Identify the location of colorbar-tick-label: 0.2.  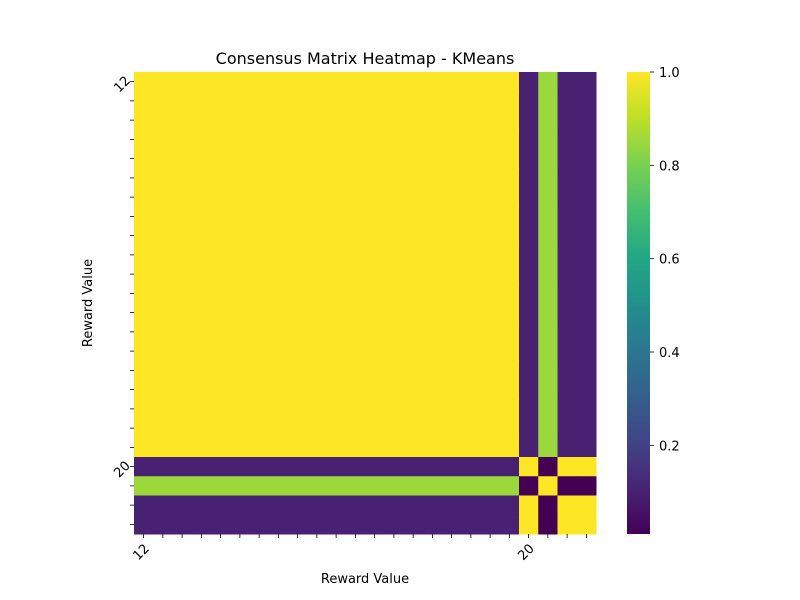
(669, 446).